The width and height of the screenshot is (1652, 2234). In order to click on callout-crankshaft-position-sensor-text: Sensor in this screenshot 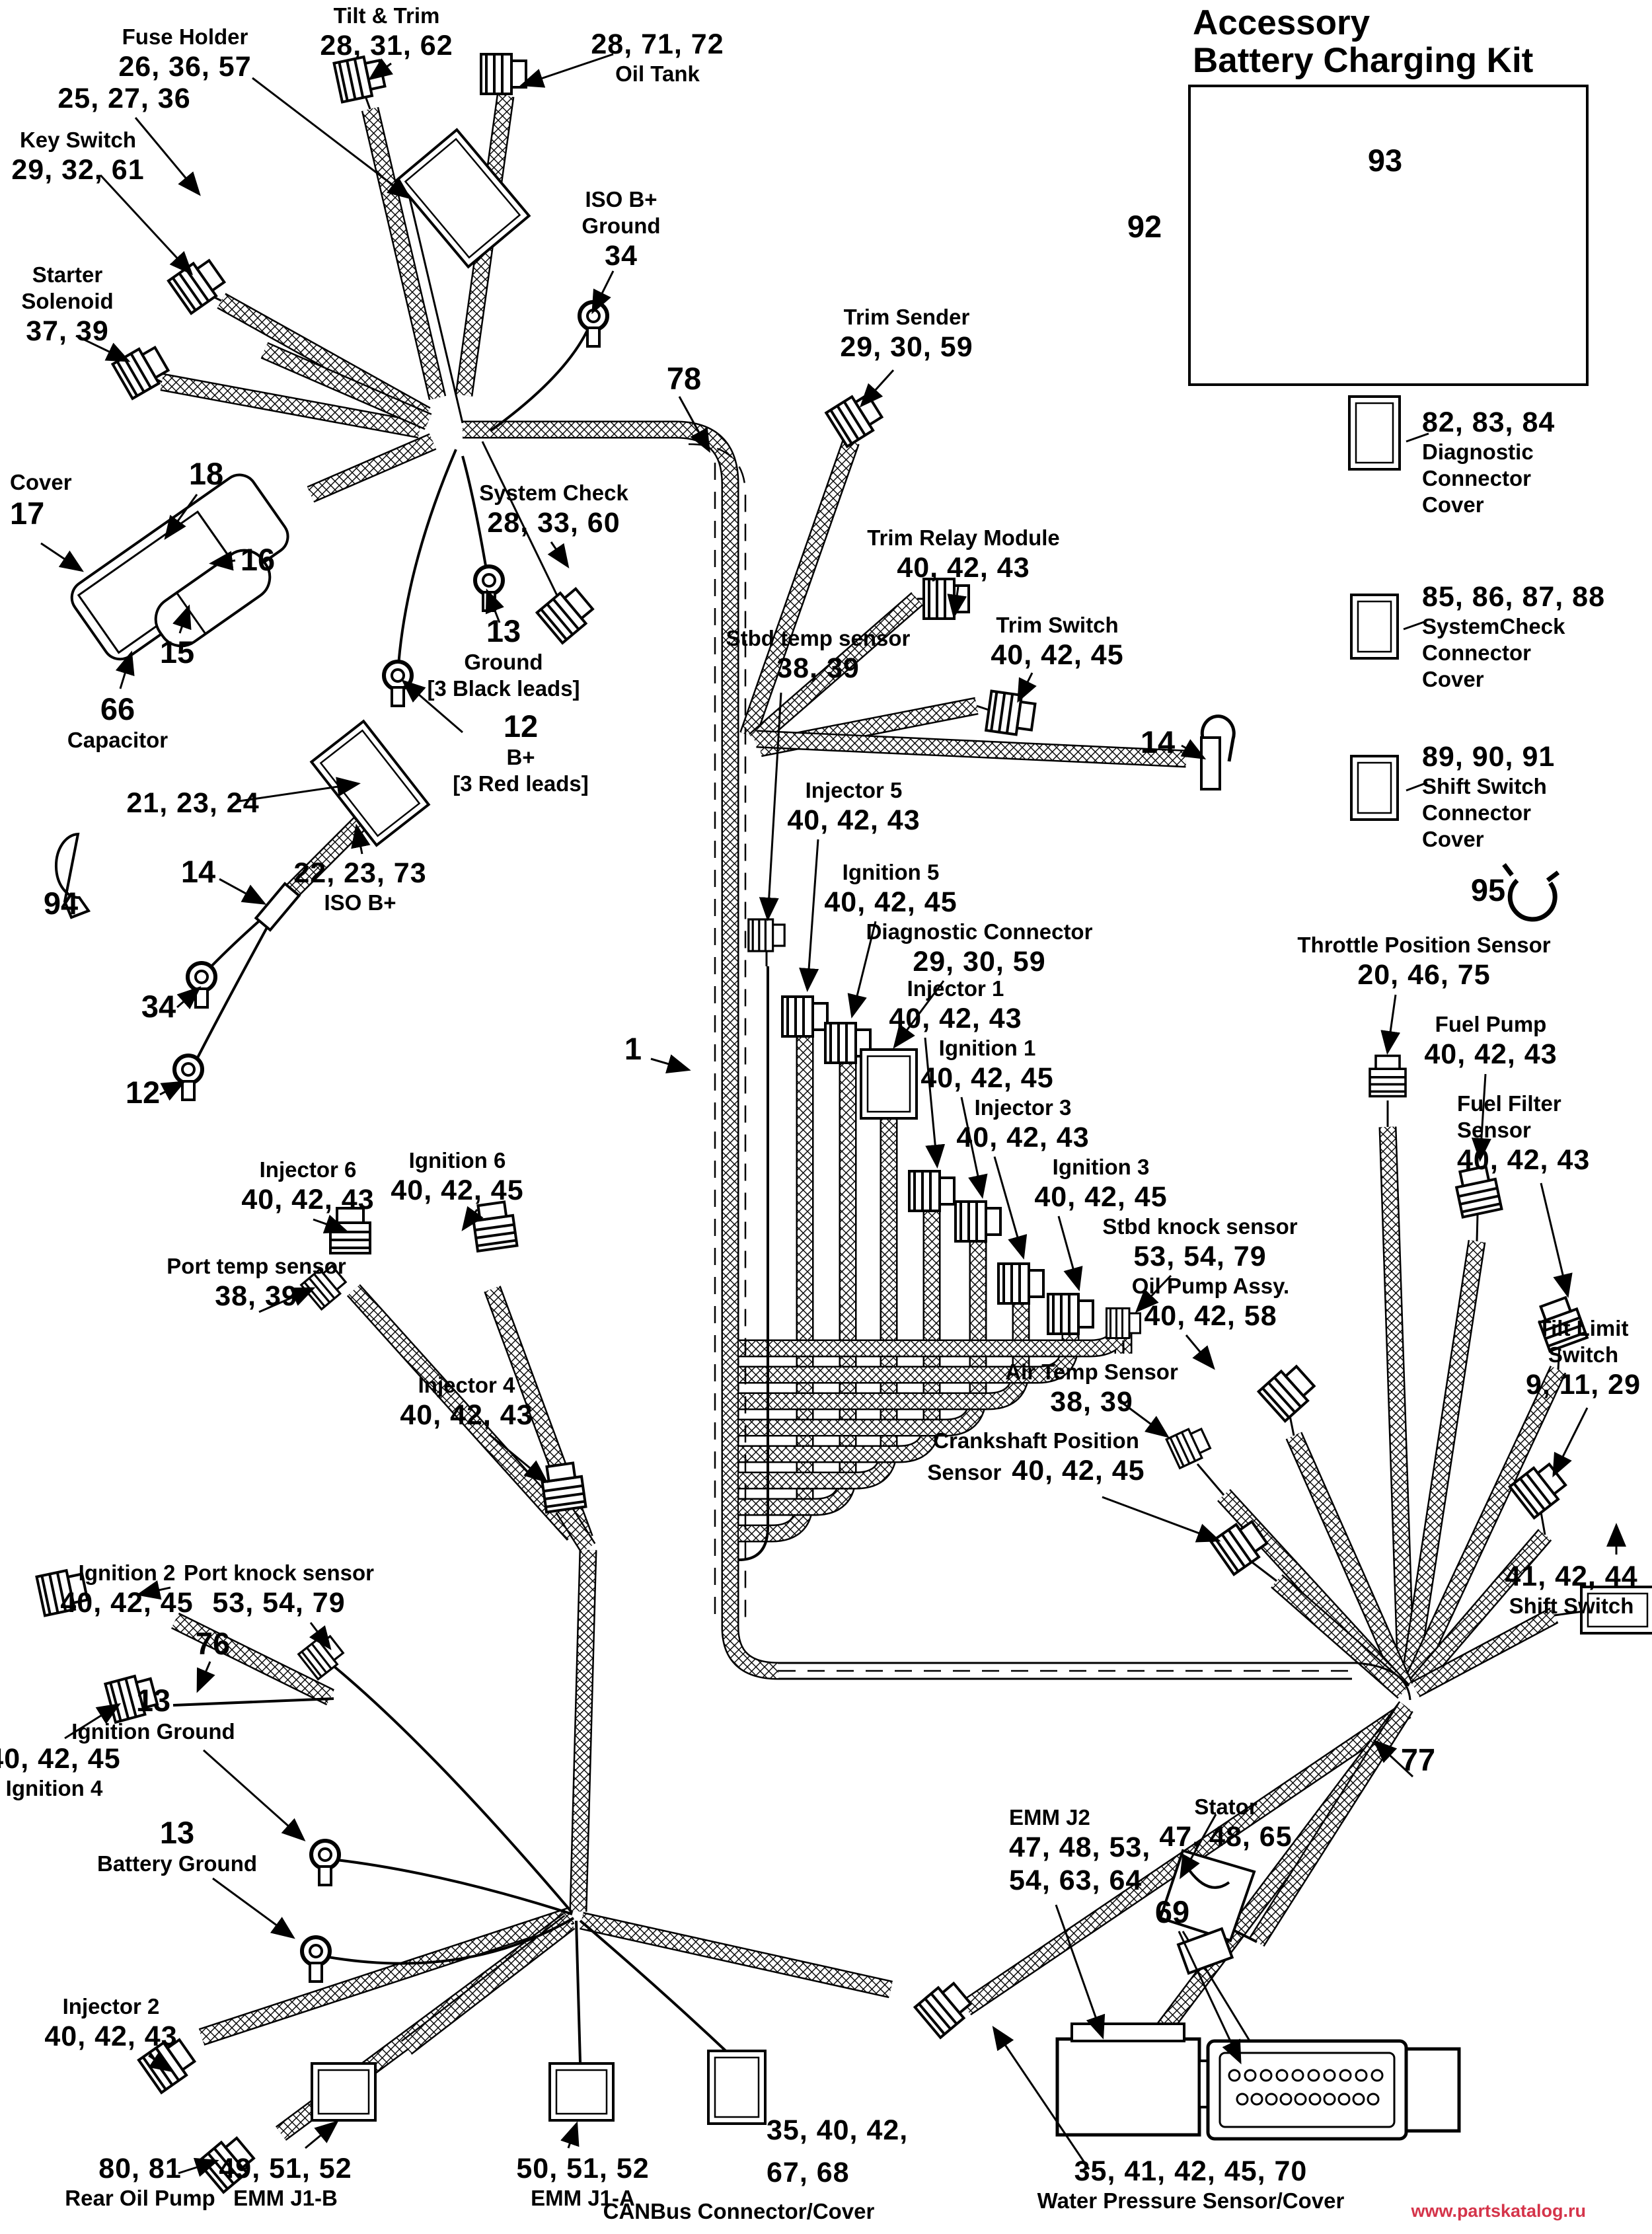, I will do `click(965, 1472)`.